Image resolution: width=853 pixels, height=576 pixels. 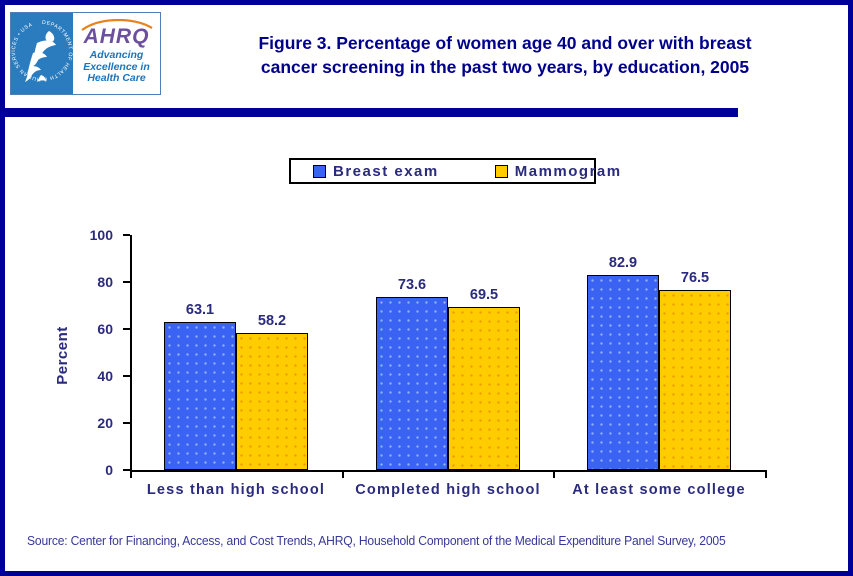 What do you see at coordinates (371, 112) in the screenshot?
I see `header-divider` at bounding box center [371, 112].